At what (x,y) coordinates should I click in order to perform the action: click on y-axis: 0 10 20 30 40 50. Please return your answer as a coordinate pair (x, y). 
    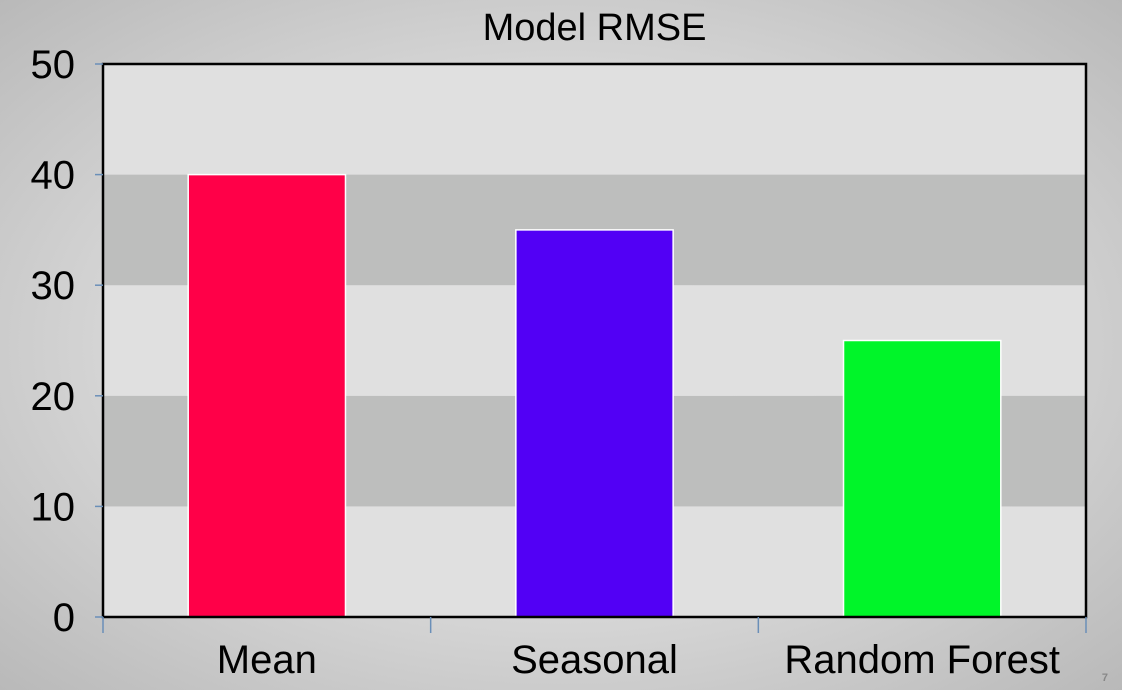
    Looking at the image, I should click on (67, 341).